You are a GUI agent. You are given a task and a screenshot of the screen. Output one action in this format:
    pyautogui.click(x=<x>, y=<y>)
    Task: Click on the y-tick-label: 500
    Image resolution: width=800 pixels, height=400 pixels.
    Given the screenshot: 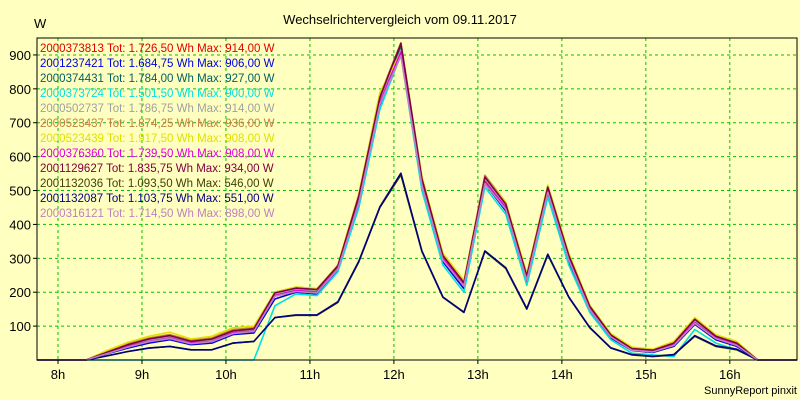 What is the action you would take?
    pyautogui.click(x=20, y=191)
    